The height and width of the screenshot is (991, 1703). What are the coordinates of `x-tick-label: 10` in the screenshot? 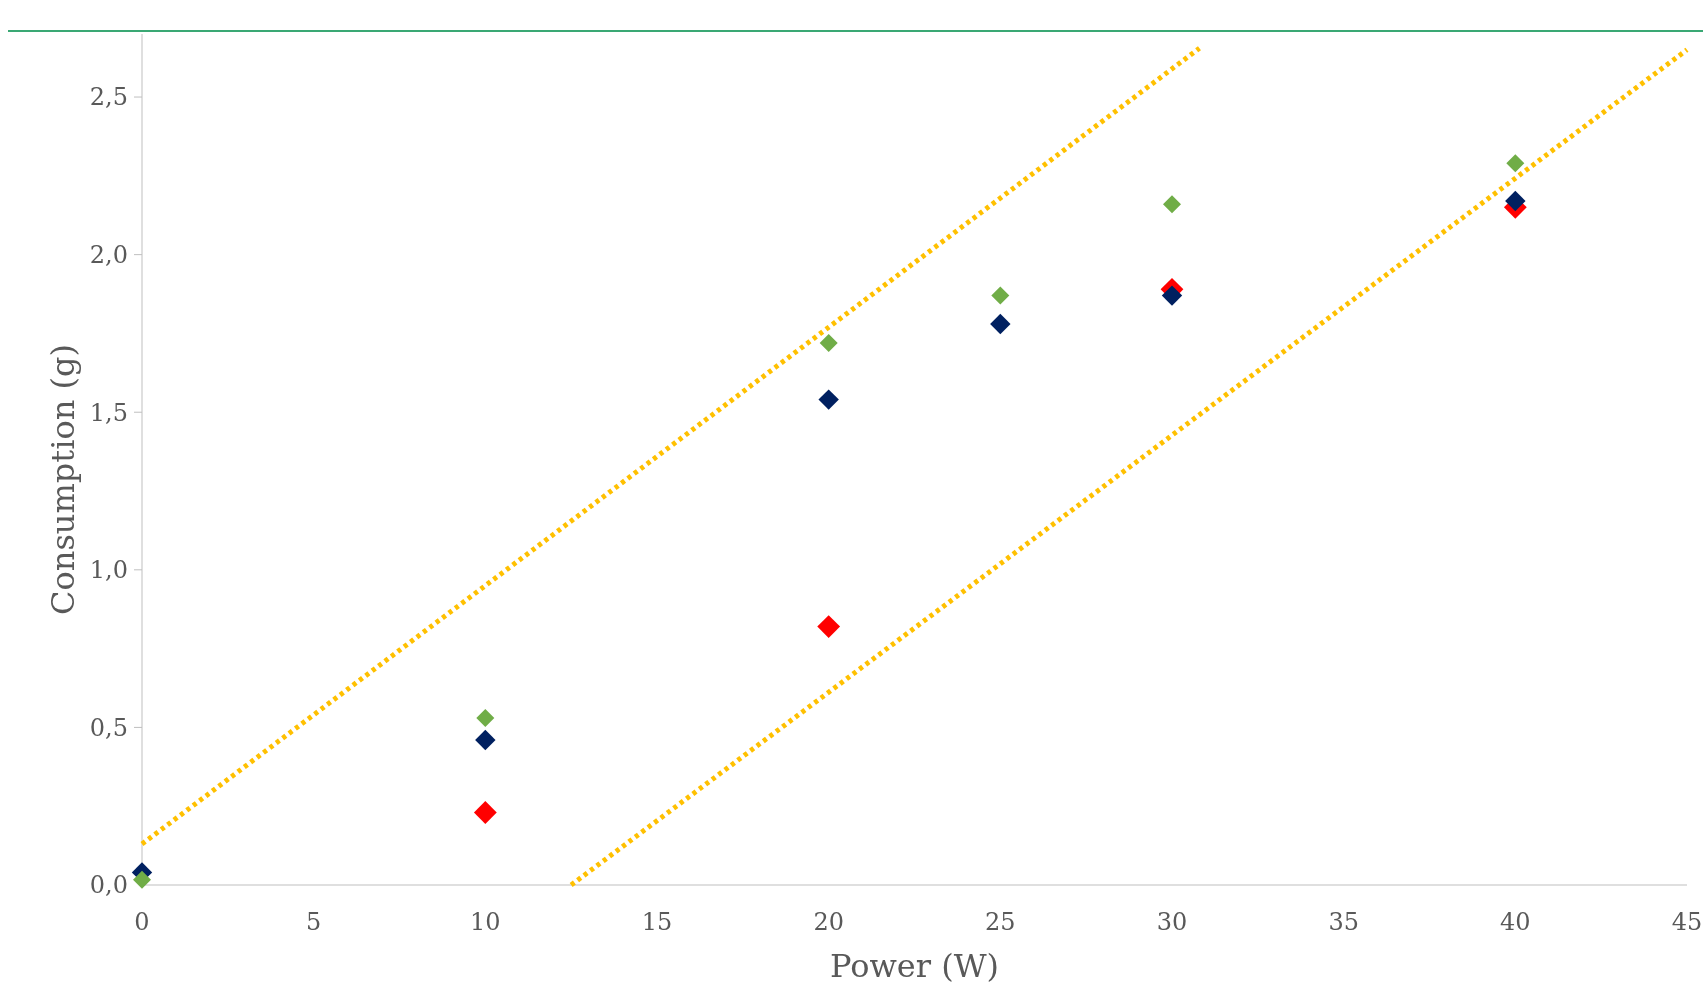 It's located at (485, 922).